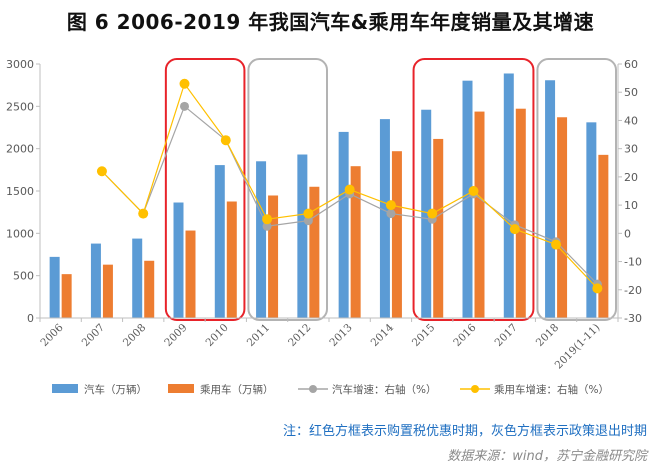 The width and height of the screenshot is (661, 467). Describe the element at coordinates (219, 241) in the screenshot. I see `bar-auto-2010` at that location.